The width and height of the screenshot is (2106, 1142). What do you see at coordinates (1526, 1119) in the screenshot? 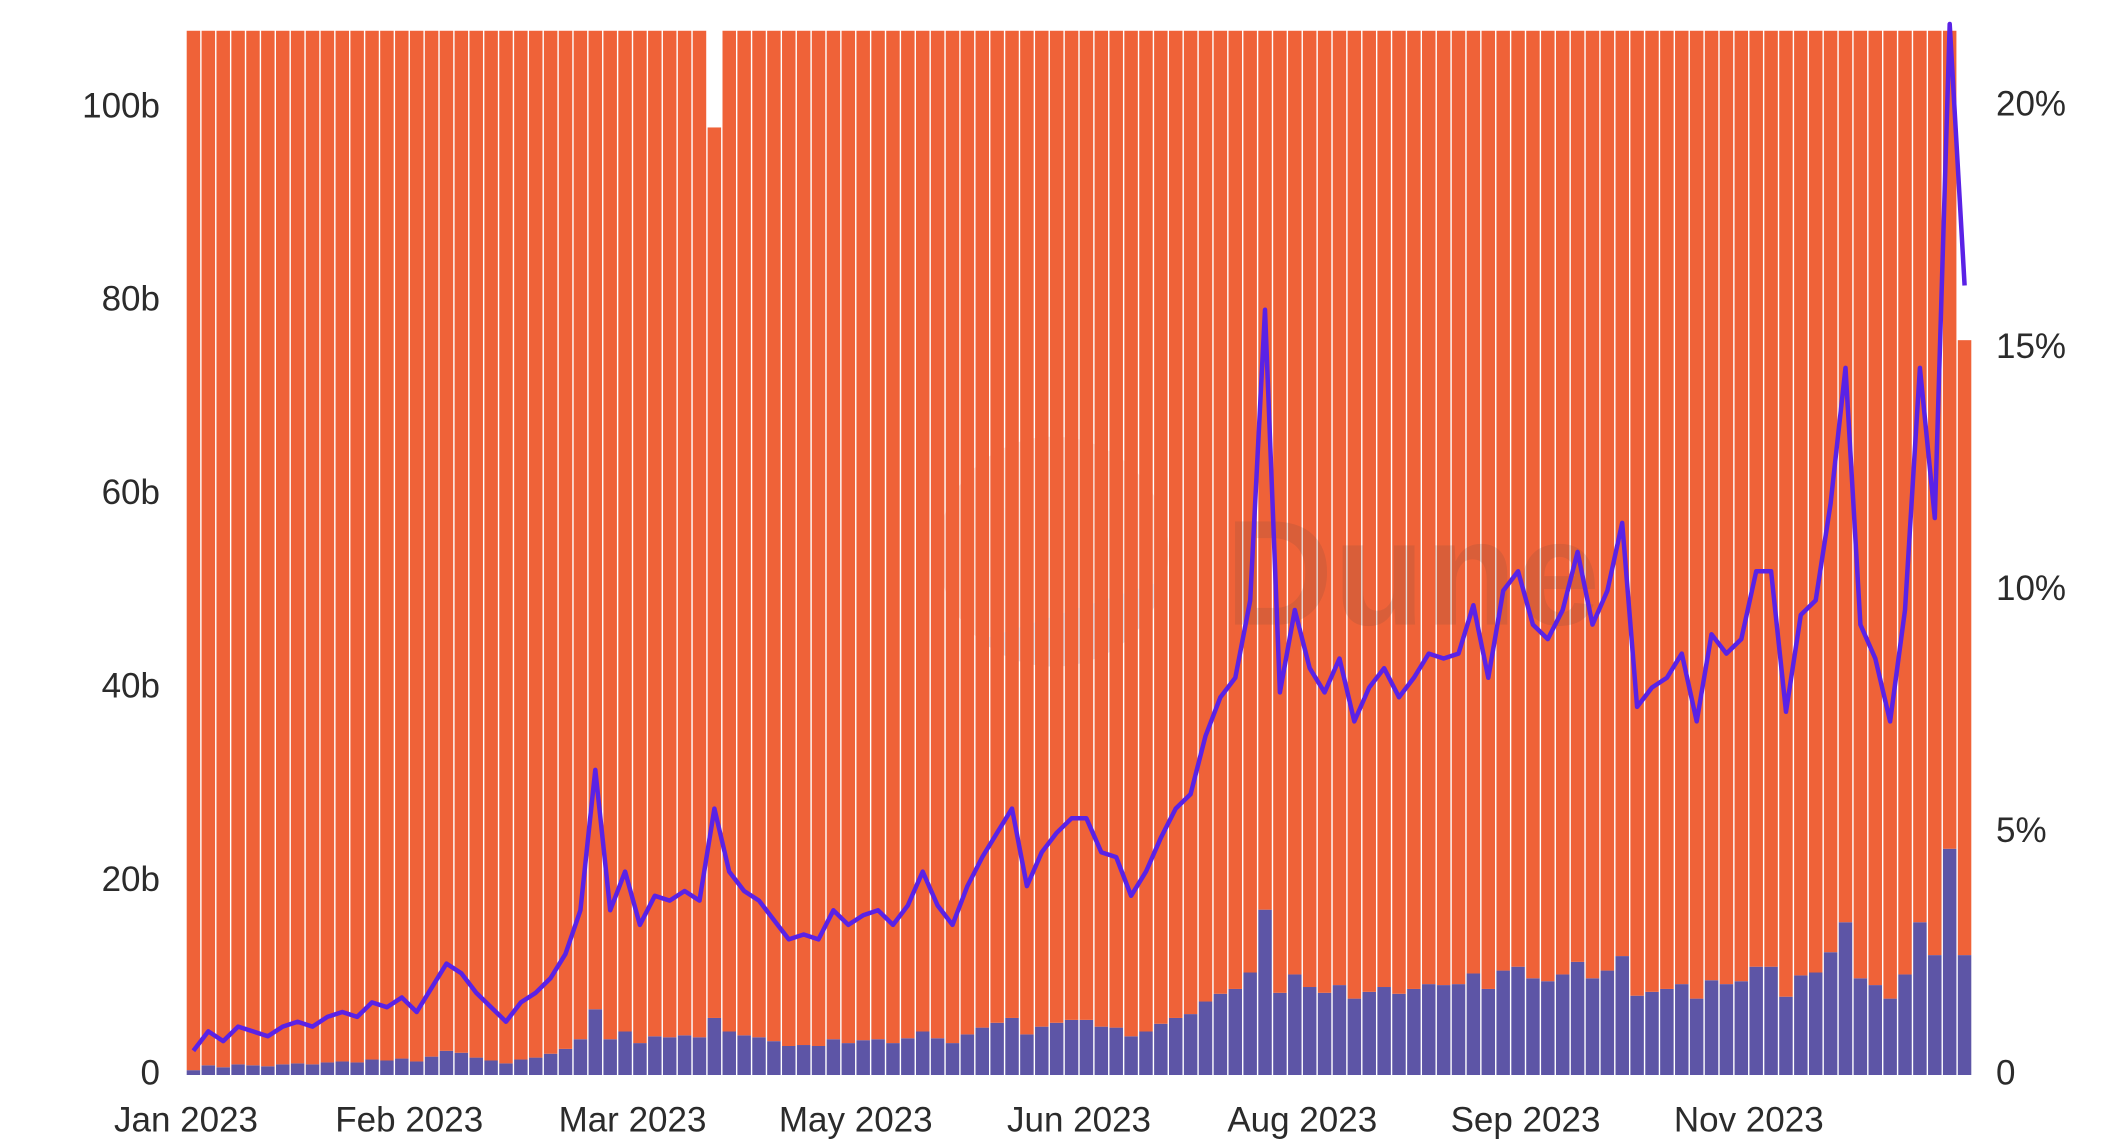
I see `x-tick-label: Sep 2023` at bounding box center [1526, 1119].